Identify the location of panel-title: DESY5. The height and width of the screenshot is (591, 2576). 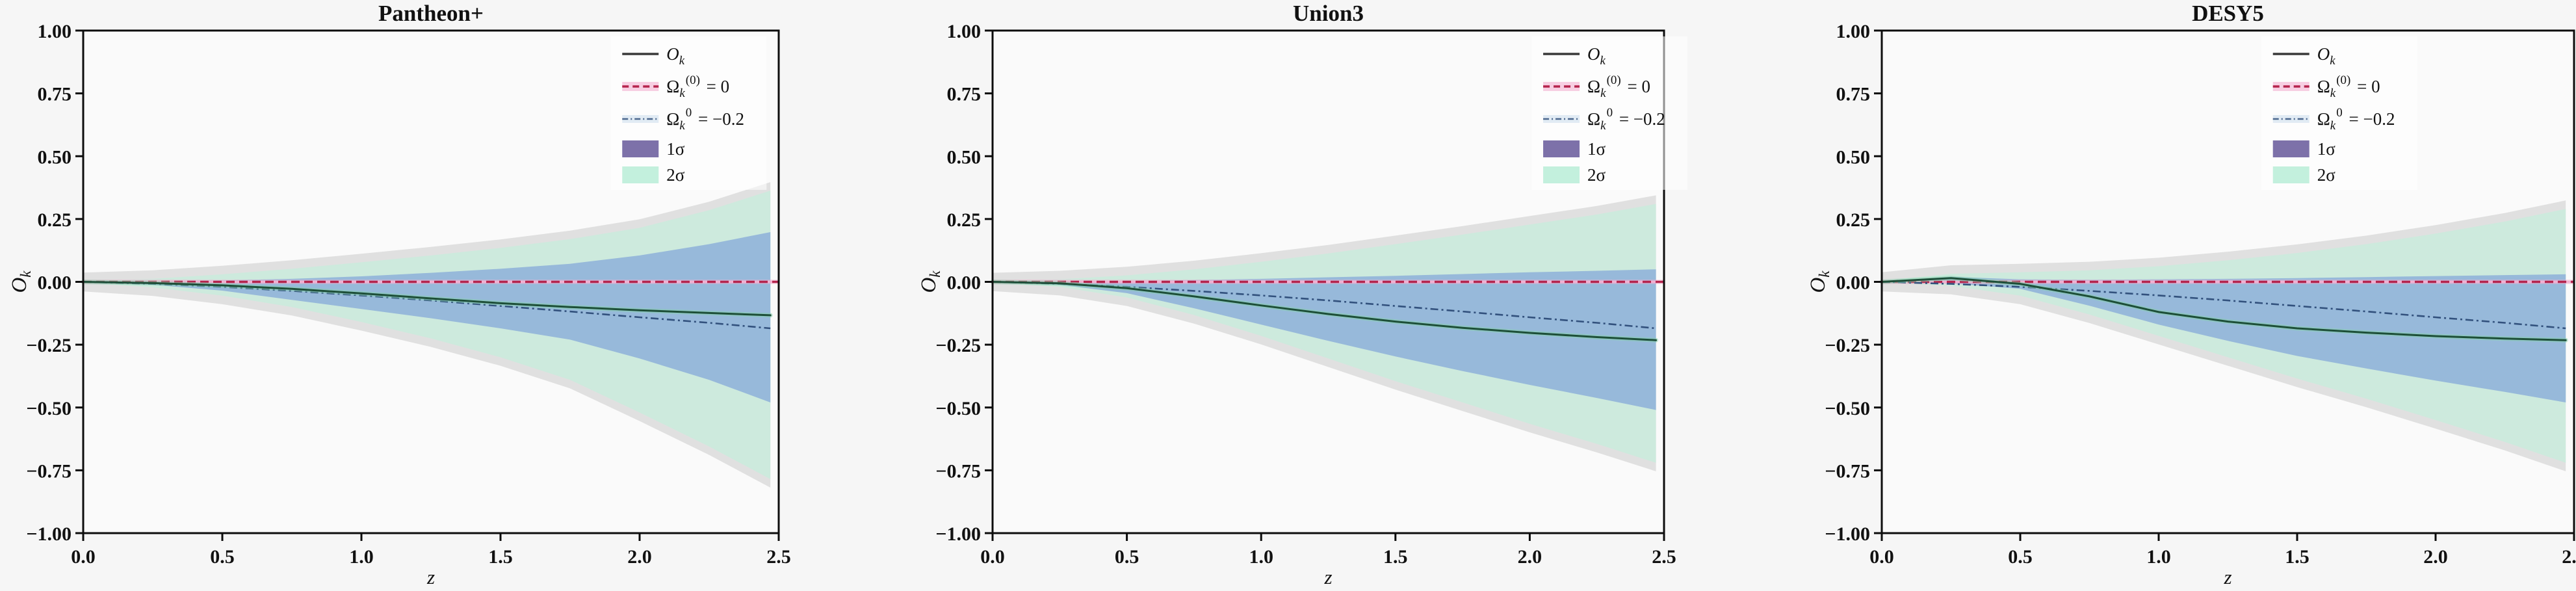
(2228, 13).